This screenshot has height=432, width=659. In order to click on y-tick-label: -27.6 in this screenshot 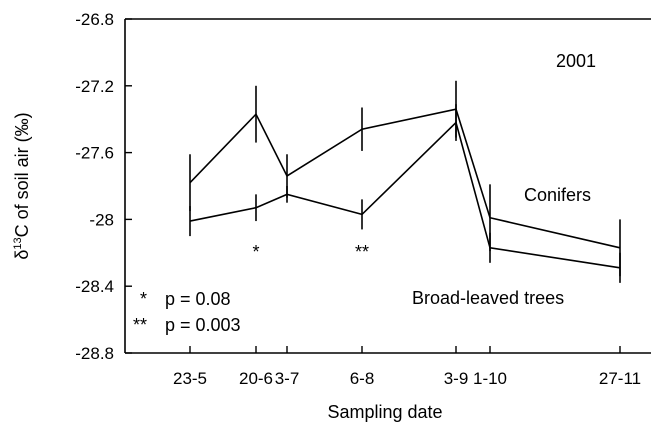, I will do `click(94, 153)`.